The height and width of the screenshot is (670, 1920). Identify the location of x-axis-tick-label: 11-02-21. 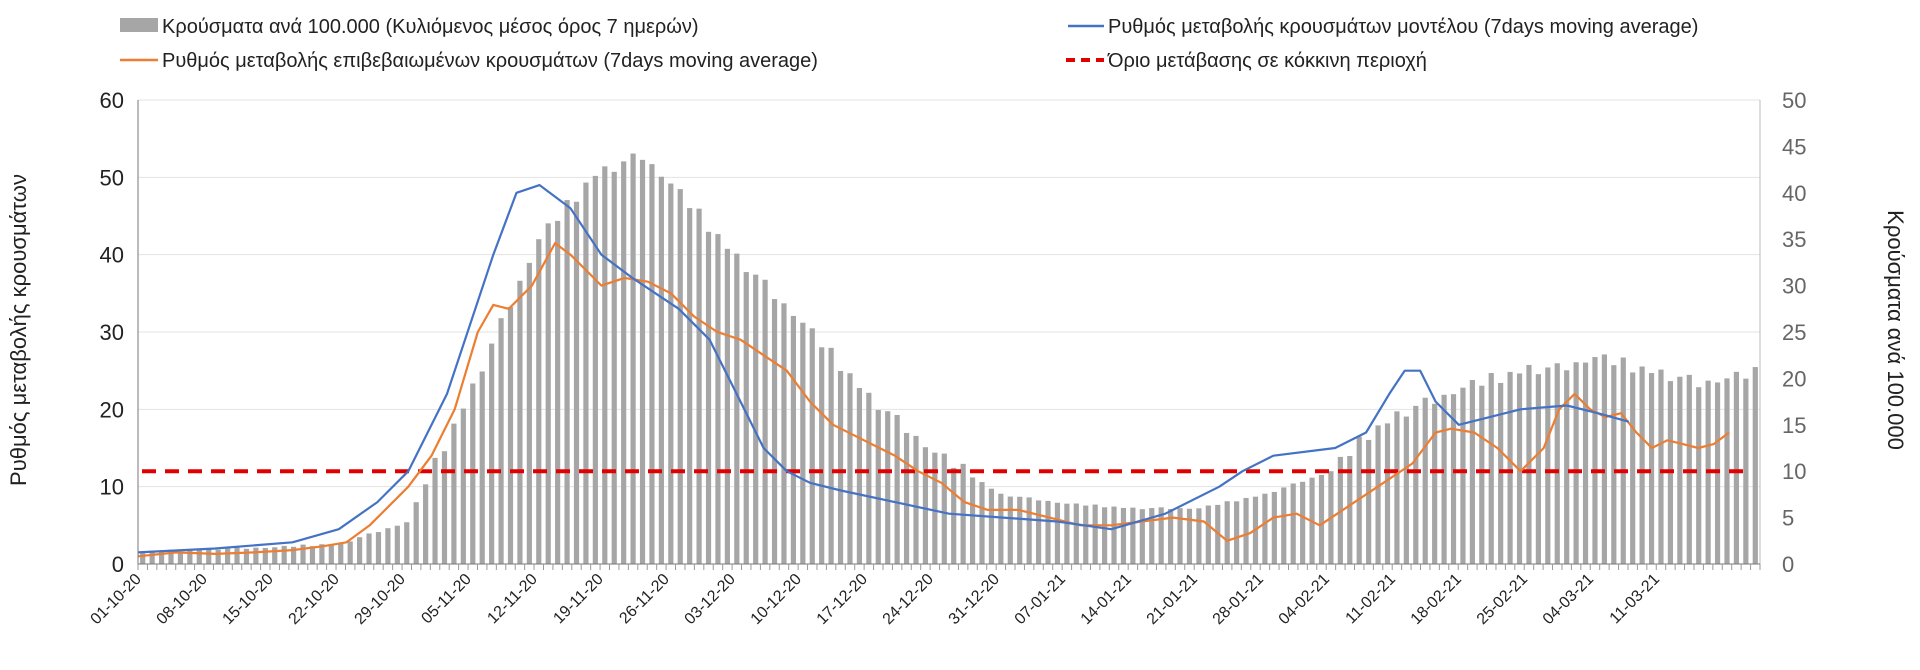
(1371, 599).